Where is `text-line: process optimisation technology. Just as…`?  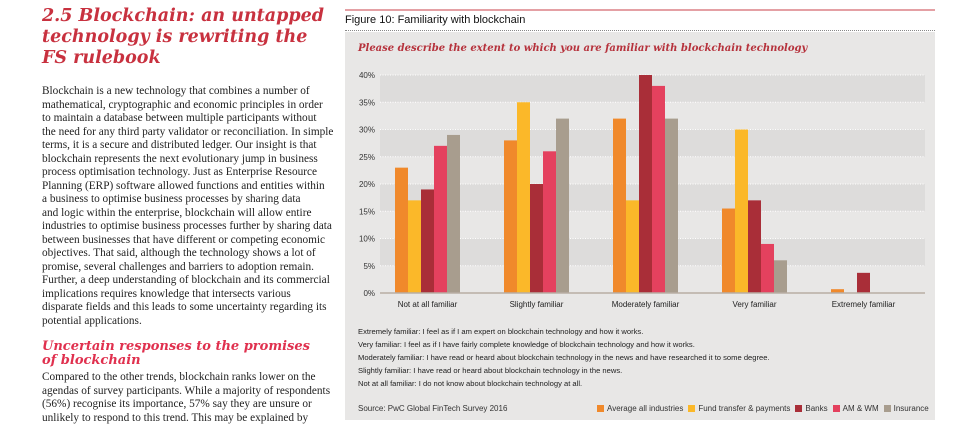
text-line: process optimisation technology. Just as… is located at coordinates (192, 173).